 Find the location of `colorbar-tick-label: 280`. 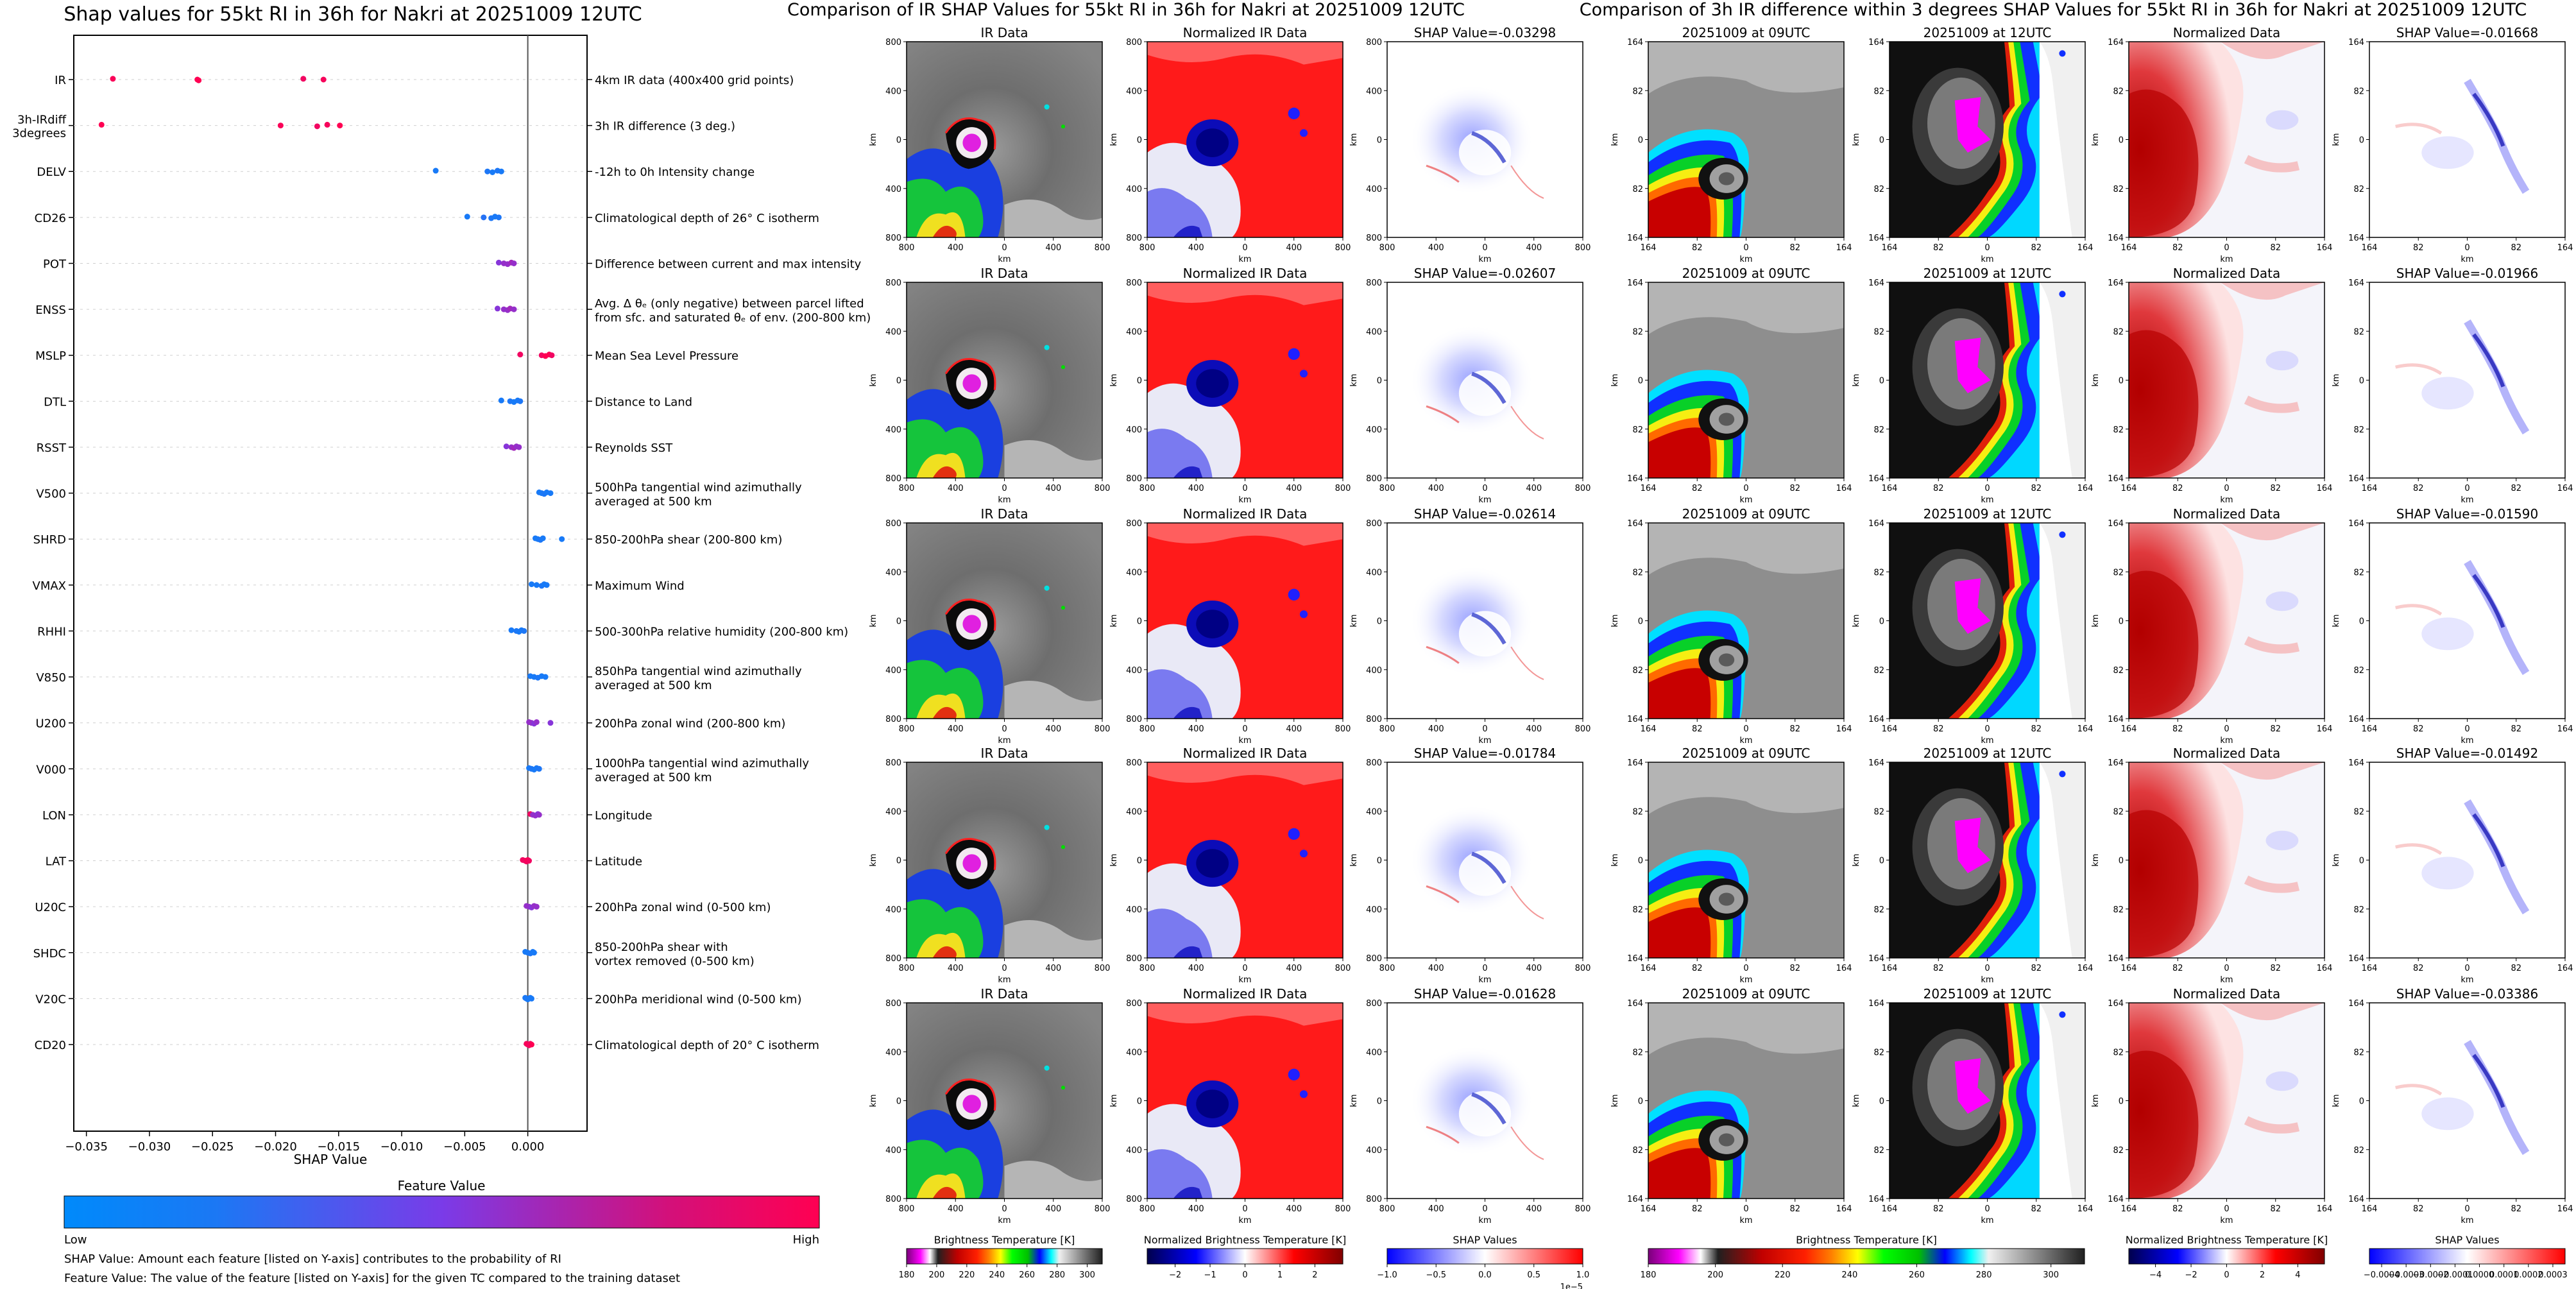

colorbar-tick-label: 280 is located at coordinates (1984, 1275).